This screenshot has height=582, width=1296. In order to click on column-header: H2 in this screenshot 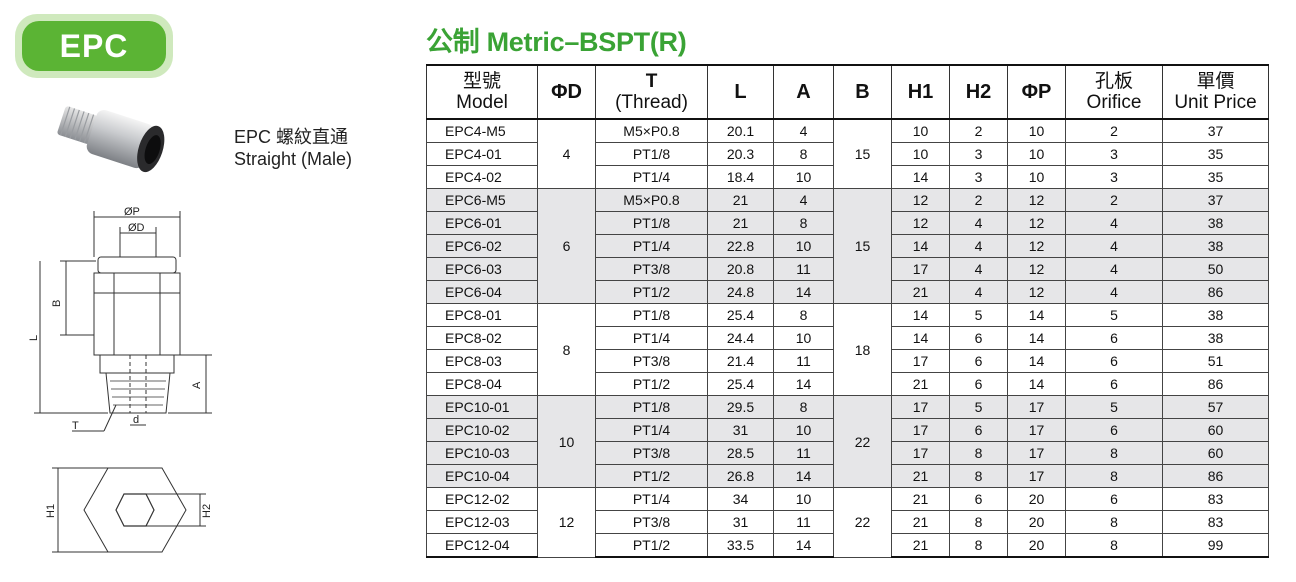, I will do `click(978, 92)`.